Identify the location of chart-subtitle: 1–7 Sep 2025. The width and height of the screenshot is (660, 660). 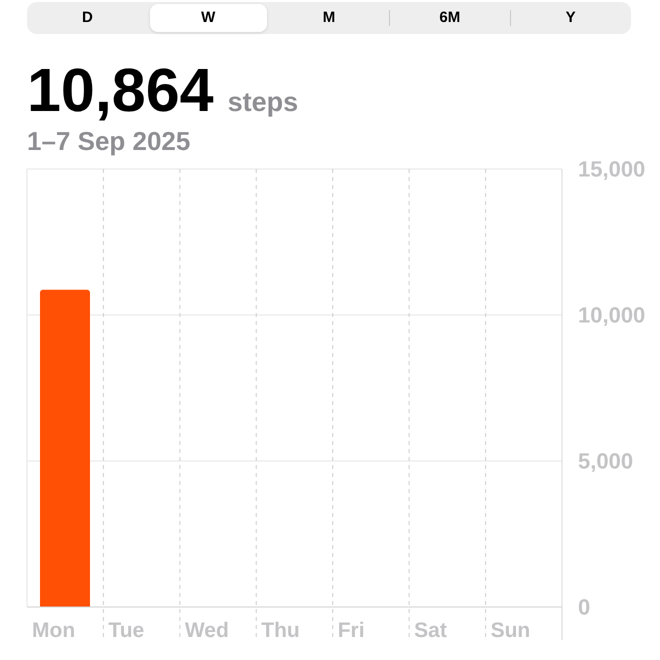
(108, 141).